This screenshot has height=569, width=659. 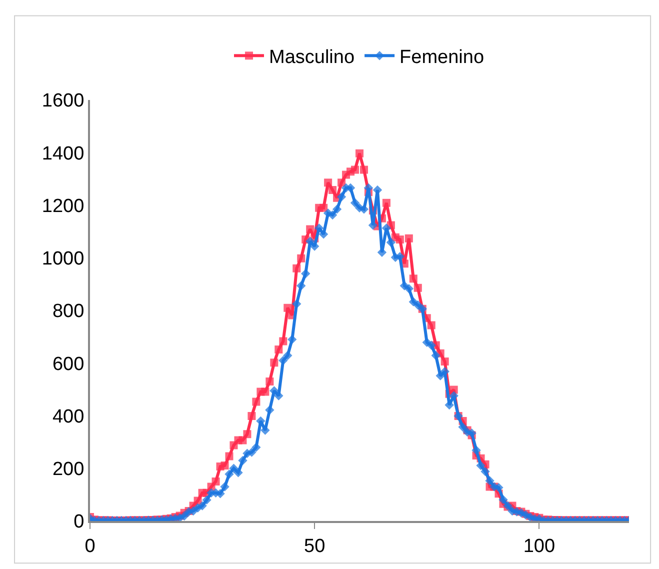 What do you see at coordinates (79, 522) in the screenshot?
I see `y-tick-label: 0` at bounding box center [79, 522].